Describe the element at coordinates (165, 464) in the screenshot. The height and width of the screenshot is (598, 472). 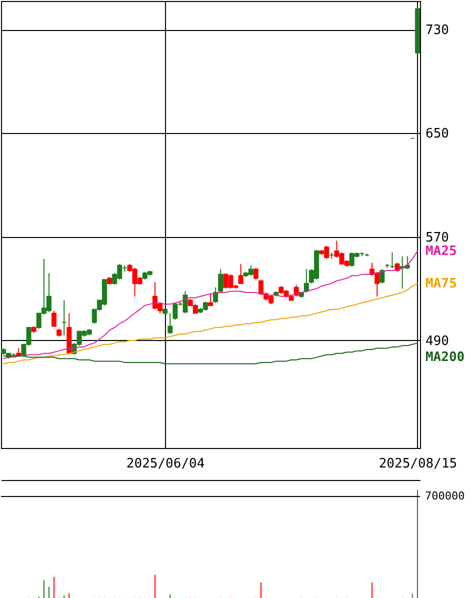
I see `x-tick-label: 2025/06/04` at that location.